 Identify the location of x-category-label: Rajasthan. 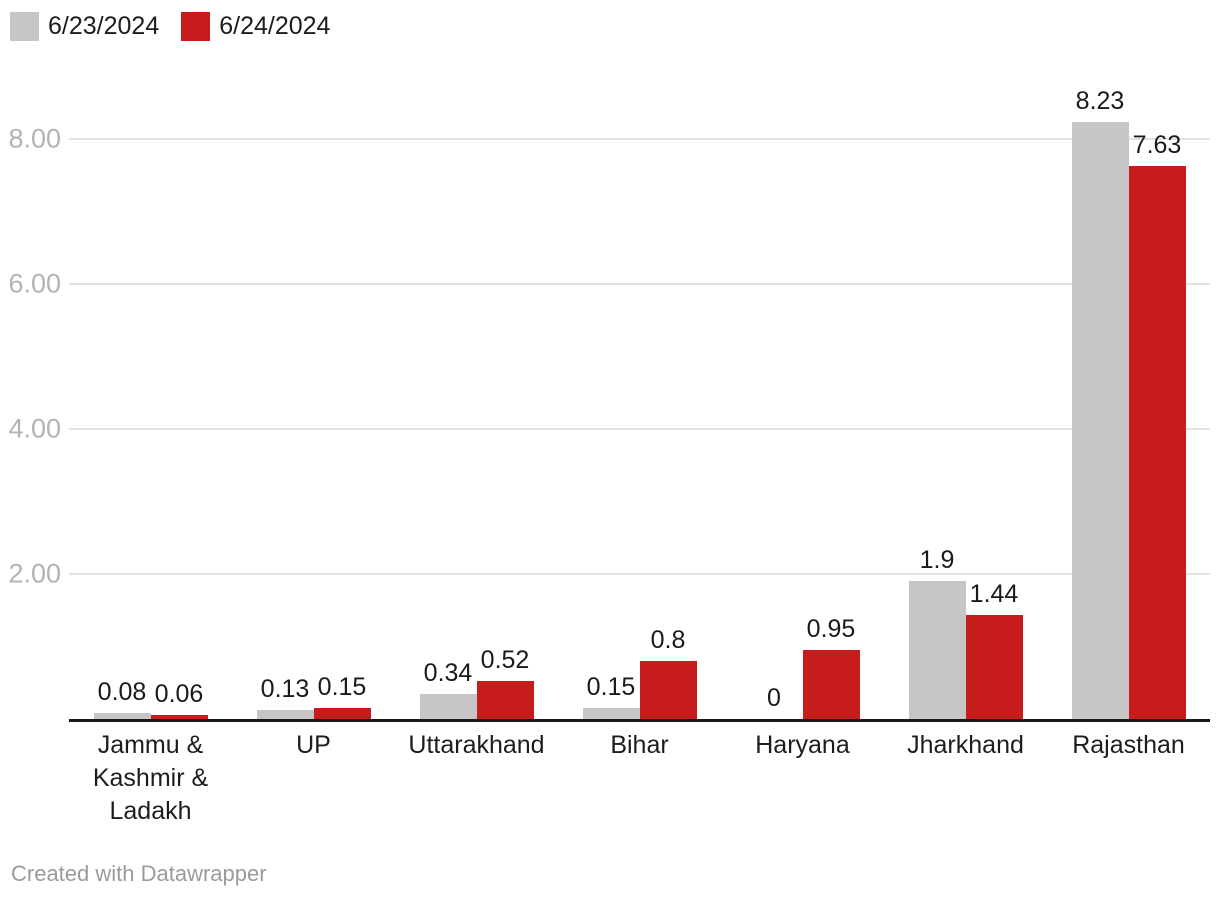
(1128, 745).